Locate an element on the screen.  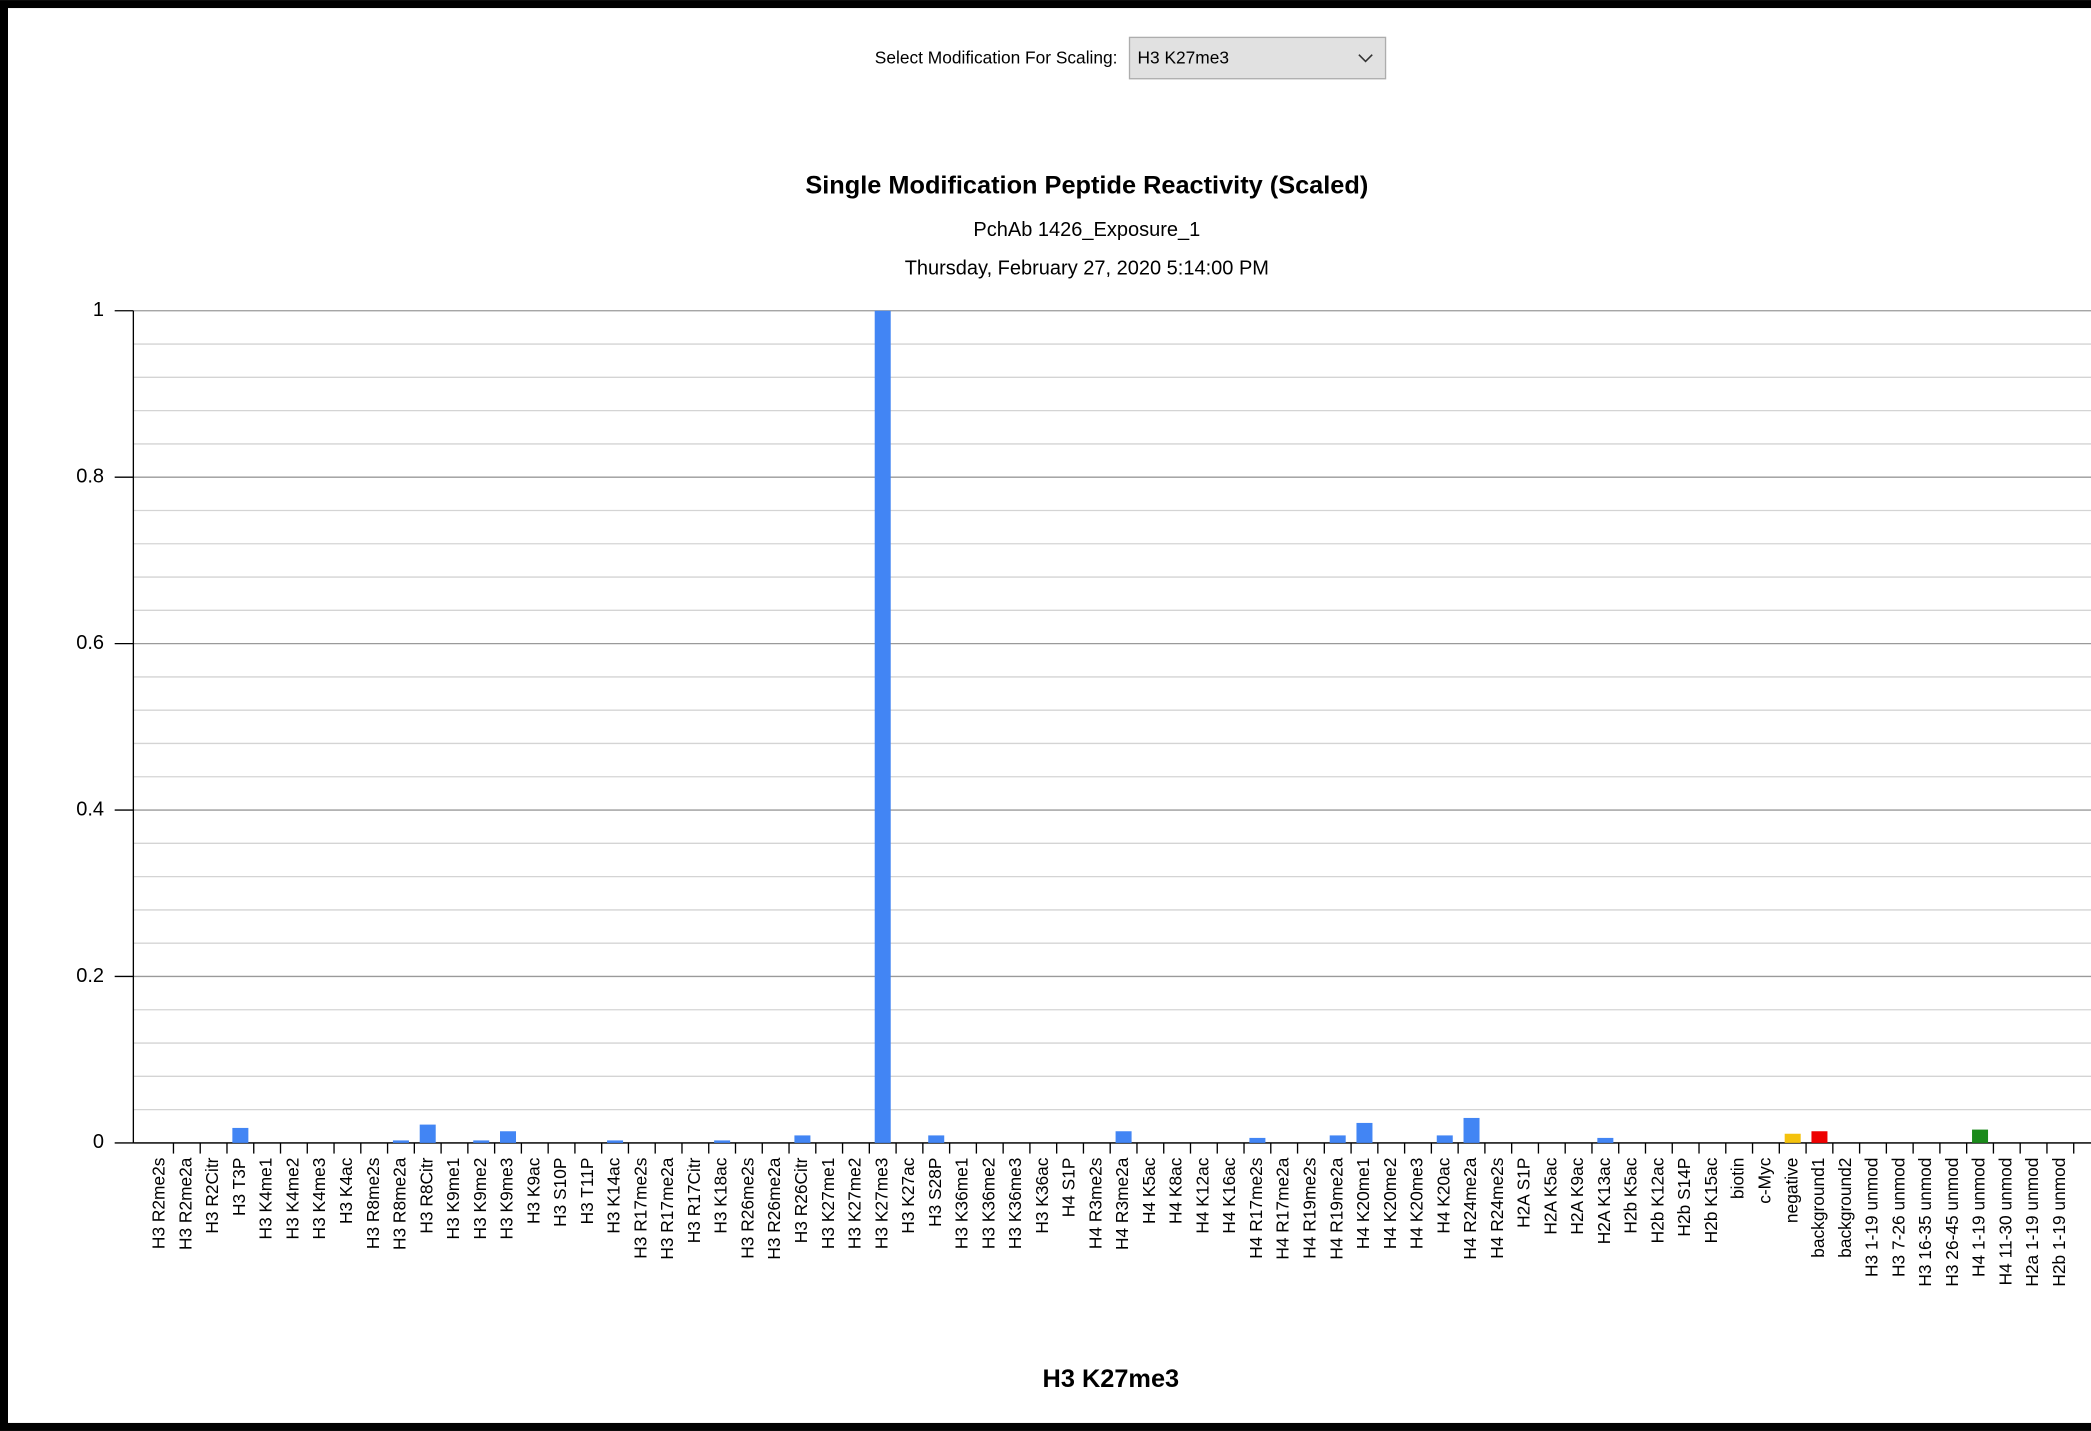
y-tick-label: 0.2 is located at coordinates (90, 976).